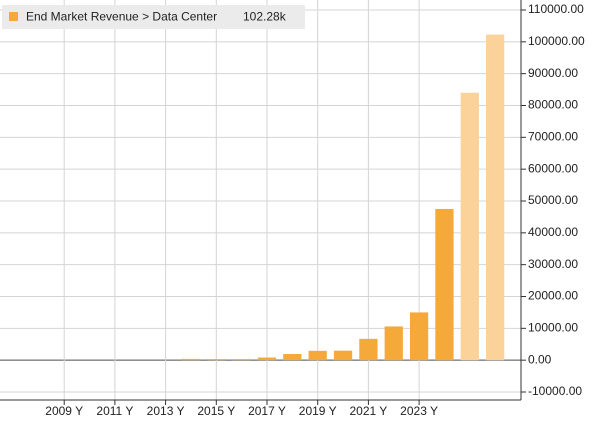 The height and width of the screenshot is (421, 606). What do you see at coordinates (553, 200) in the screenshot?
I see `y-tick-label: 50000.00` at bounding box center [553, 200].